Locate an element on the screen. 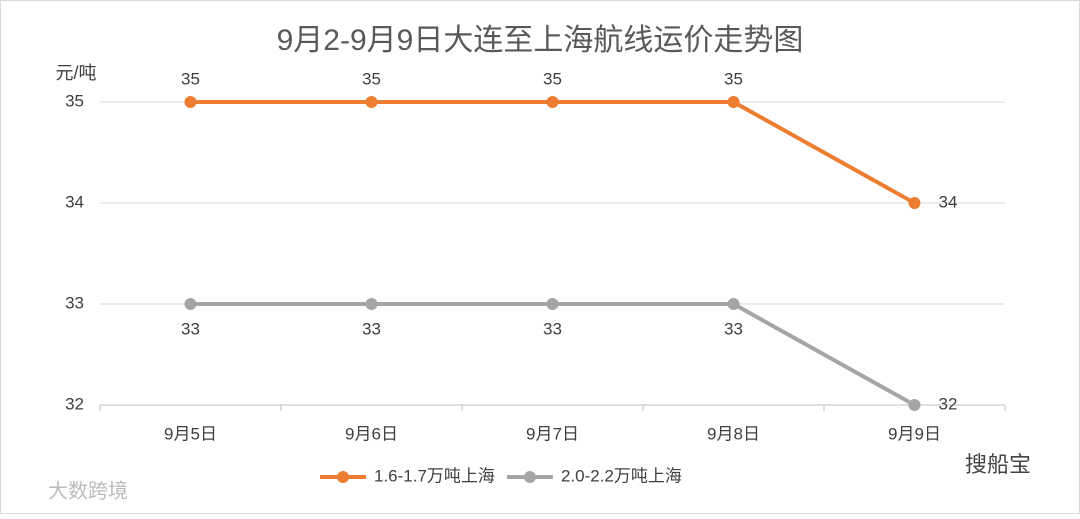  watermark: 搜船宝 is located at coordinates (998, 464).